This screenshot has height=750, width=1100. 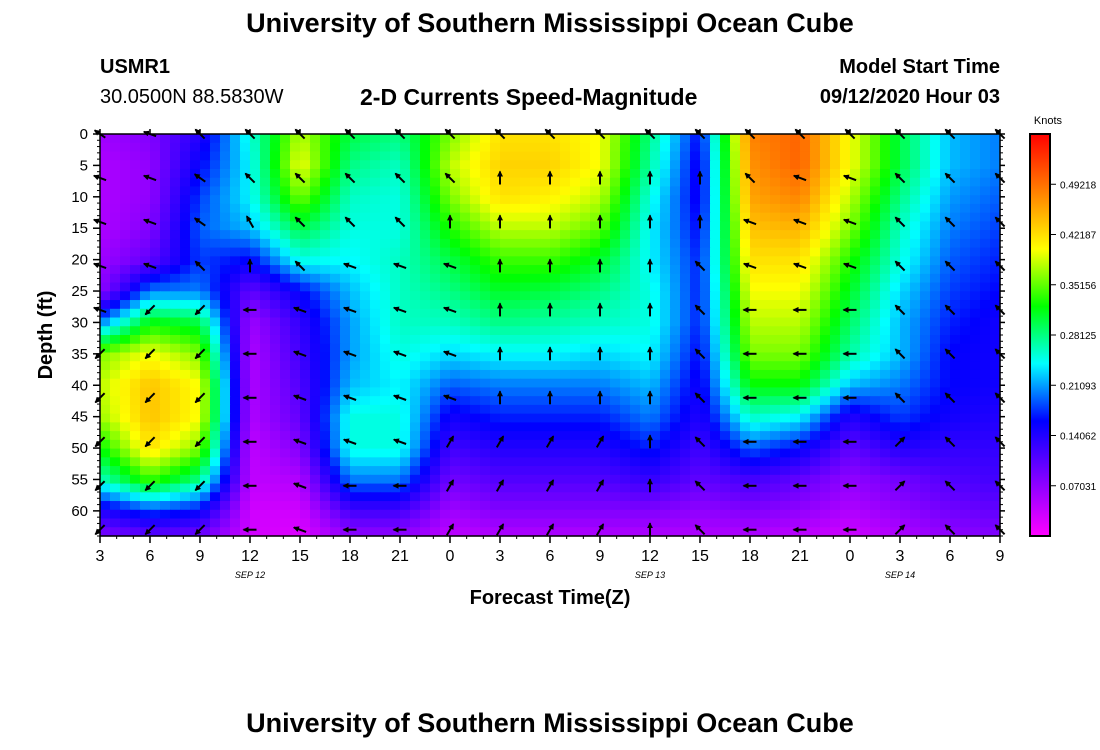 I want to click on date-label: SEP 14, so click(x=900, y=575).